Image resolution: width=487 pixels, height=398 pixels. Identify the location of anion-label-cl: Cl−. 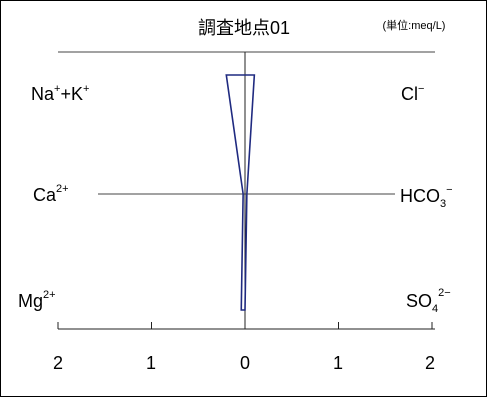
(412, 93).